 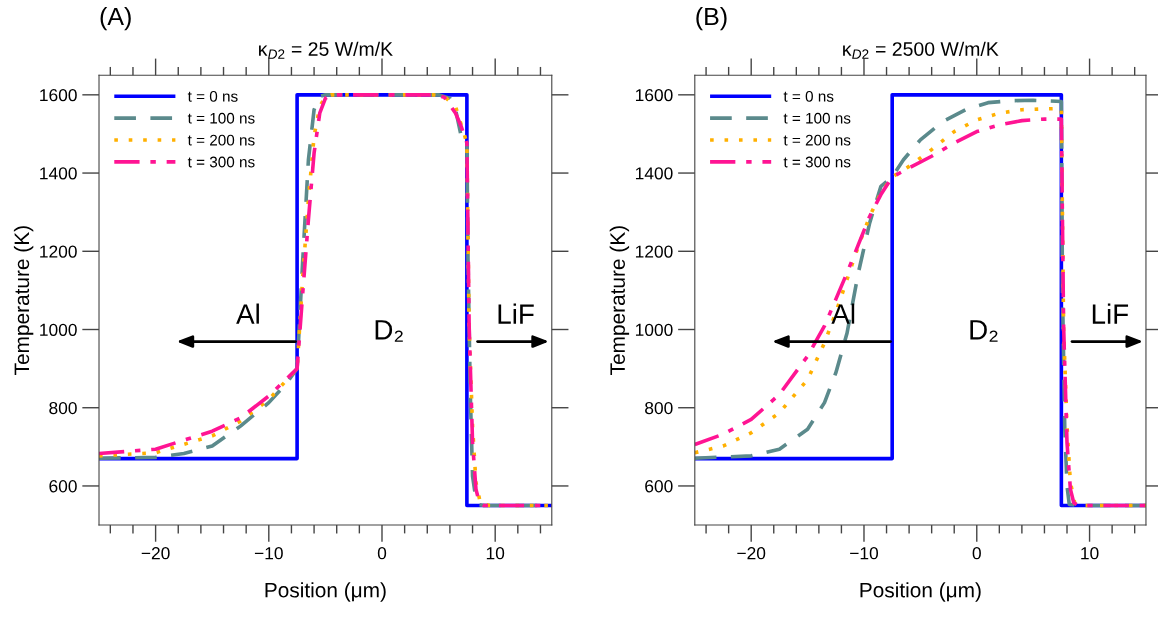 I want to click on chart-title: κ$_{D2}$ = 2500 W/m/K, so click(x=921, y=50).